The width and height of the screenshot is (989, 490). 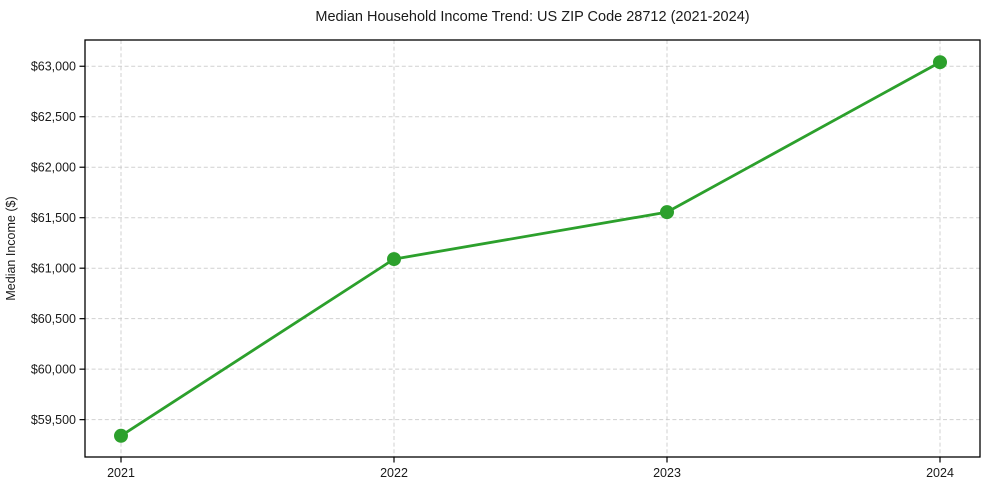 I want to click on x-tick-label: 2021, so click(x=121, y=473).